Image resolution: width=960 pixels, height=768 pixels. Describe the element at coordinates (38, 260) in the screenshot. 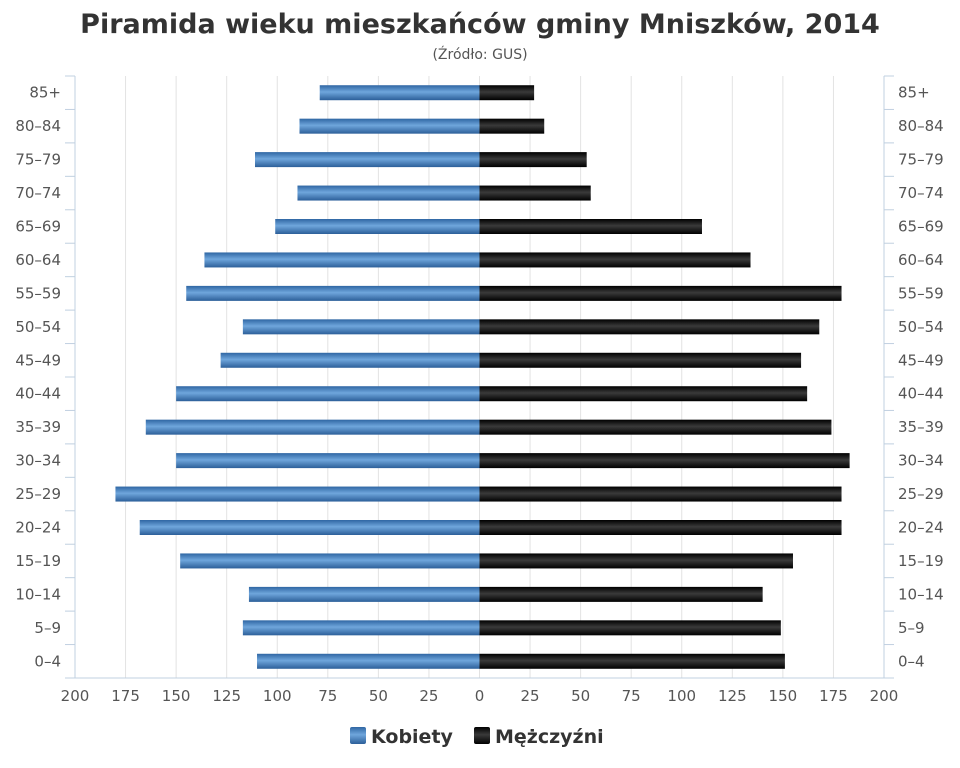

I see `left-category-label: 60–64` at that location.